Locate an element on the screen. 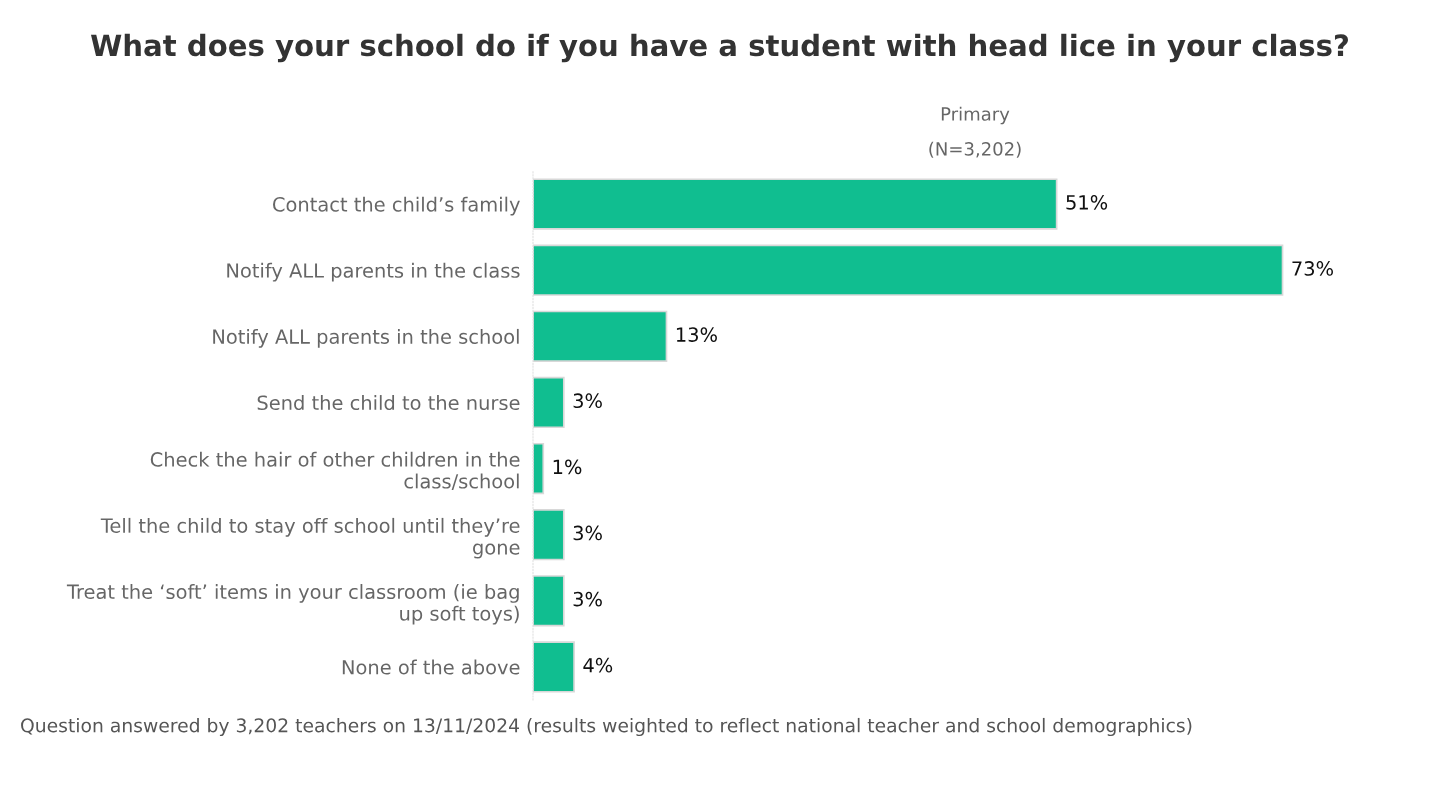 The height and width of the screenshot is (800, 1440). data-label: 73% is located at coordinates (1312, 268).